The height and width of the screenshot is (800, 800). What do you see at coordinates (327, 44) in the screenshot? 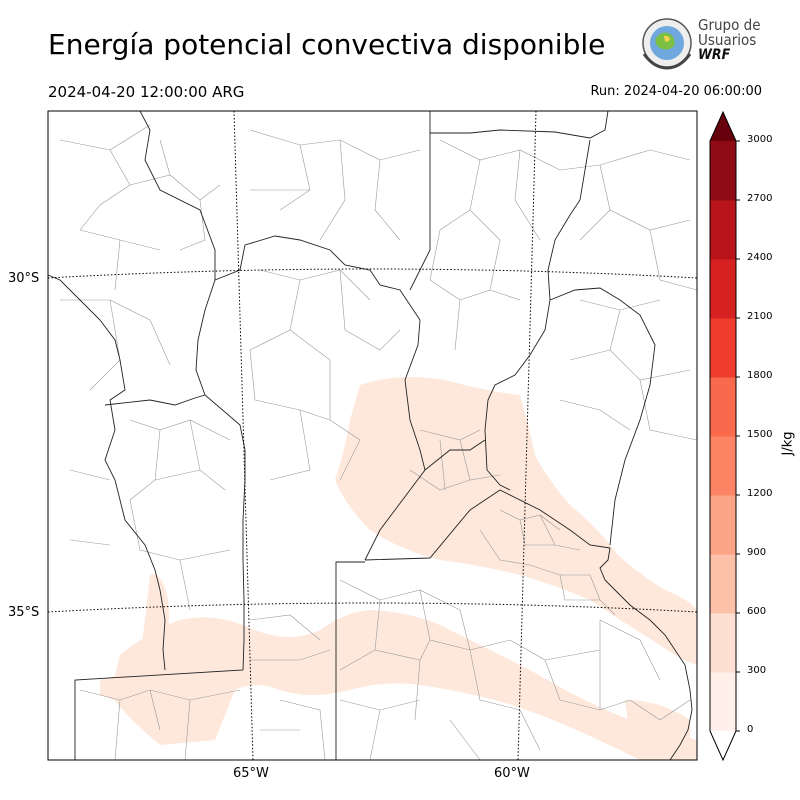
I see `map-title: Energía potencial convectiva disponible` at bounding box center [327, 44].